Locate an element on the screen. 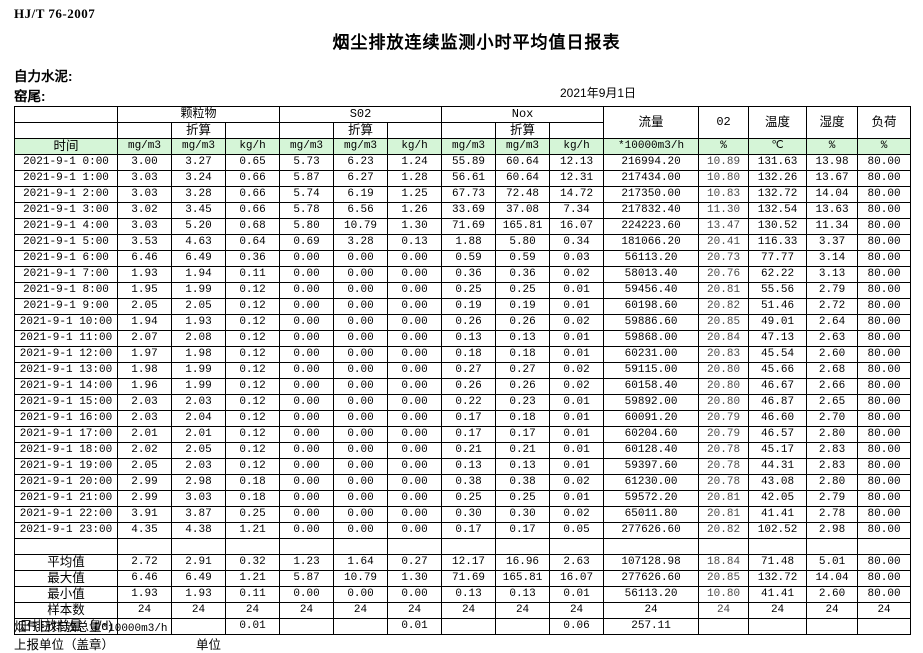 The width and height of the screenshot is (923, 653). cell-value: 1.98 is located at coordinates (144, 370).